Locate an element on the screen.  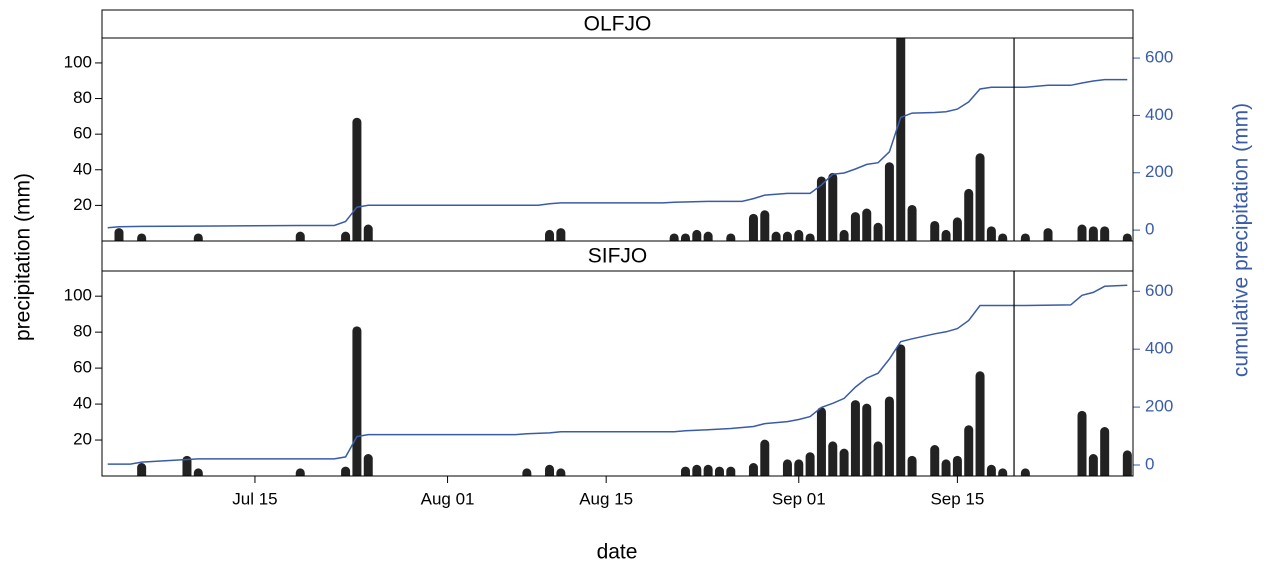
y-axis-label: precipitation (mm) is located at coordinates (23, 257).